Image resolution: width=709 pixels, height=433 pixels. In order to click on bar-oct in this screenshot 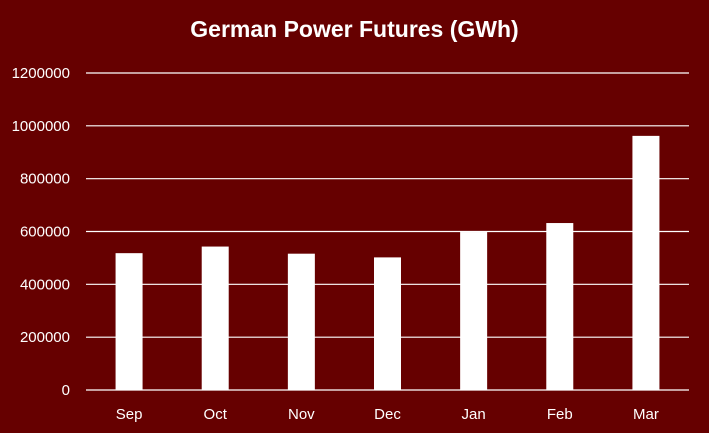, I will do `click(215, 318)`.